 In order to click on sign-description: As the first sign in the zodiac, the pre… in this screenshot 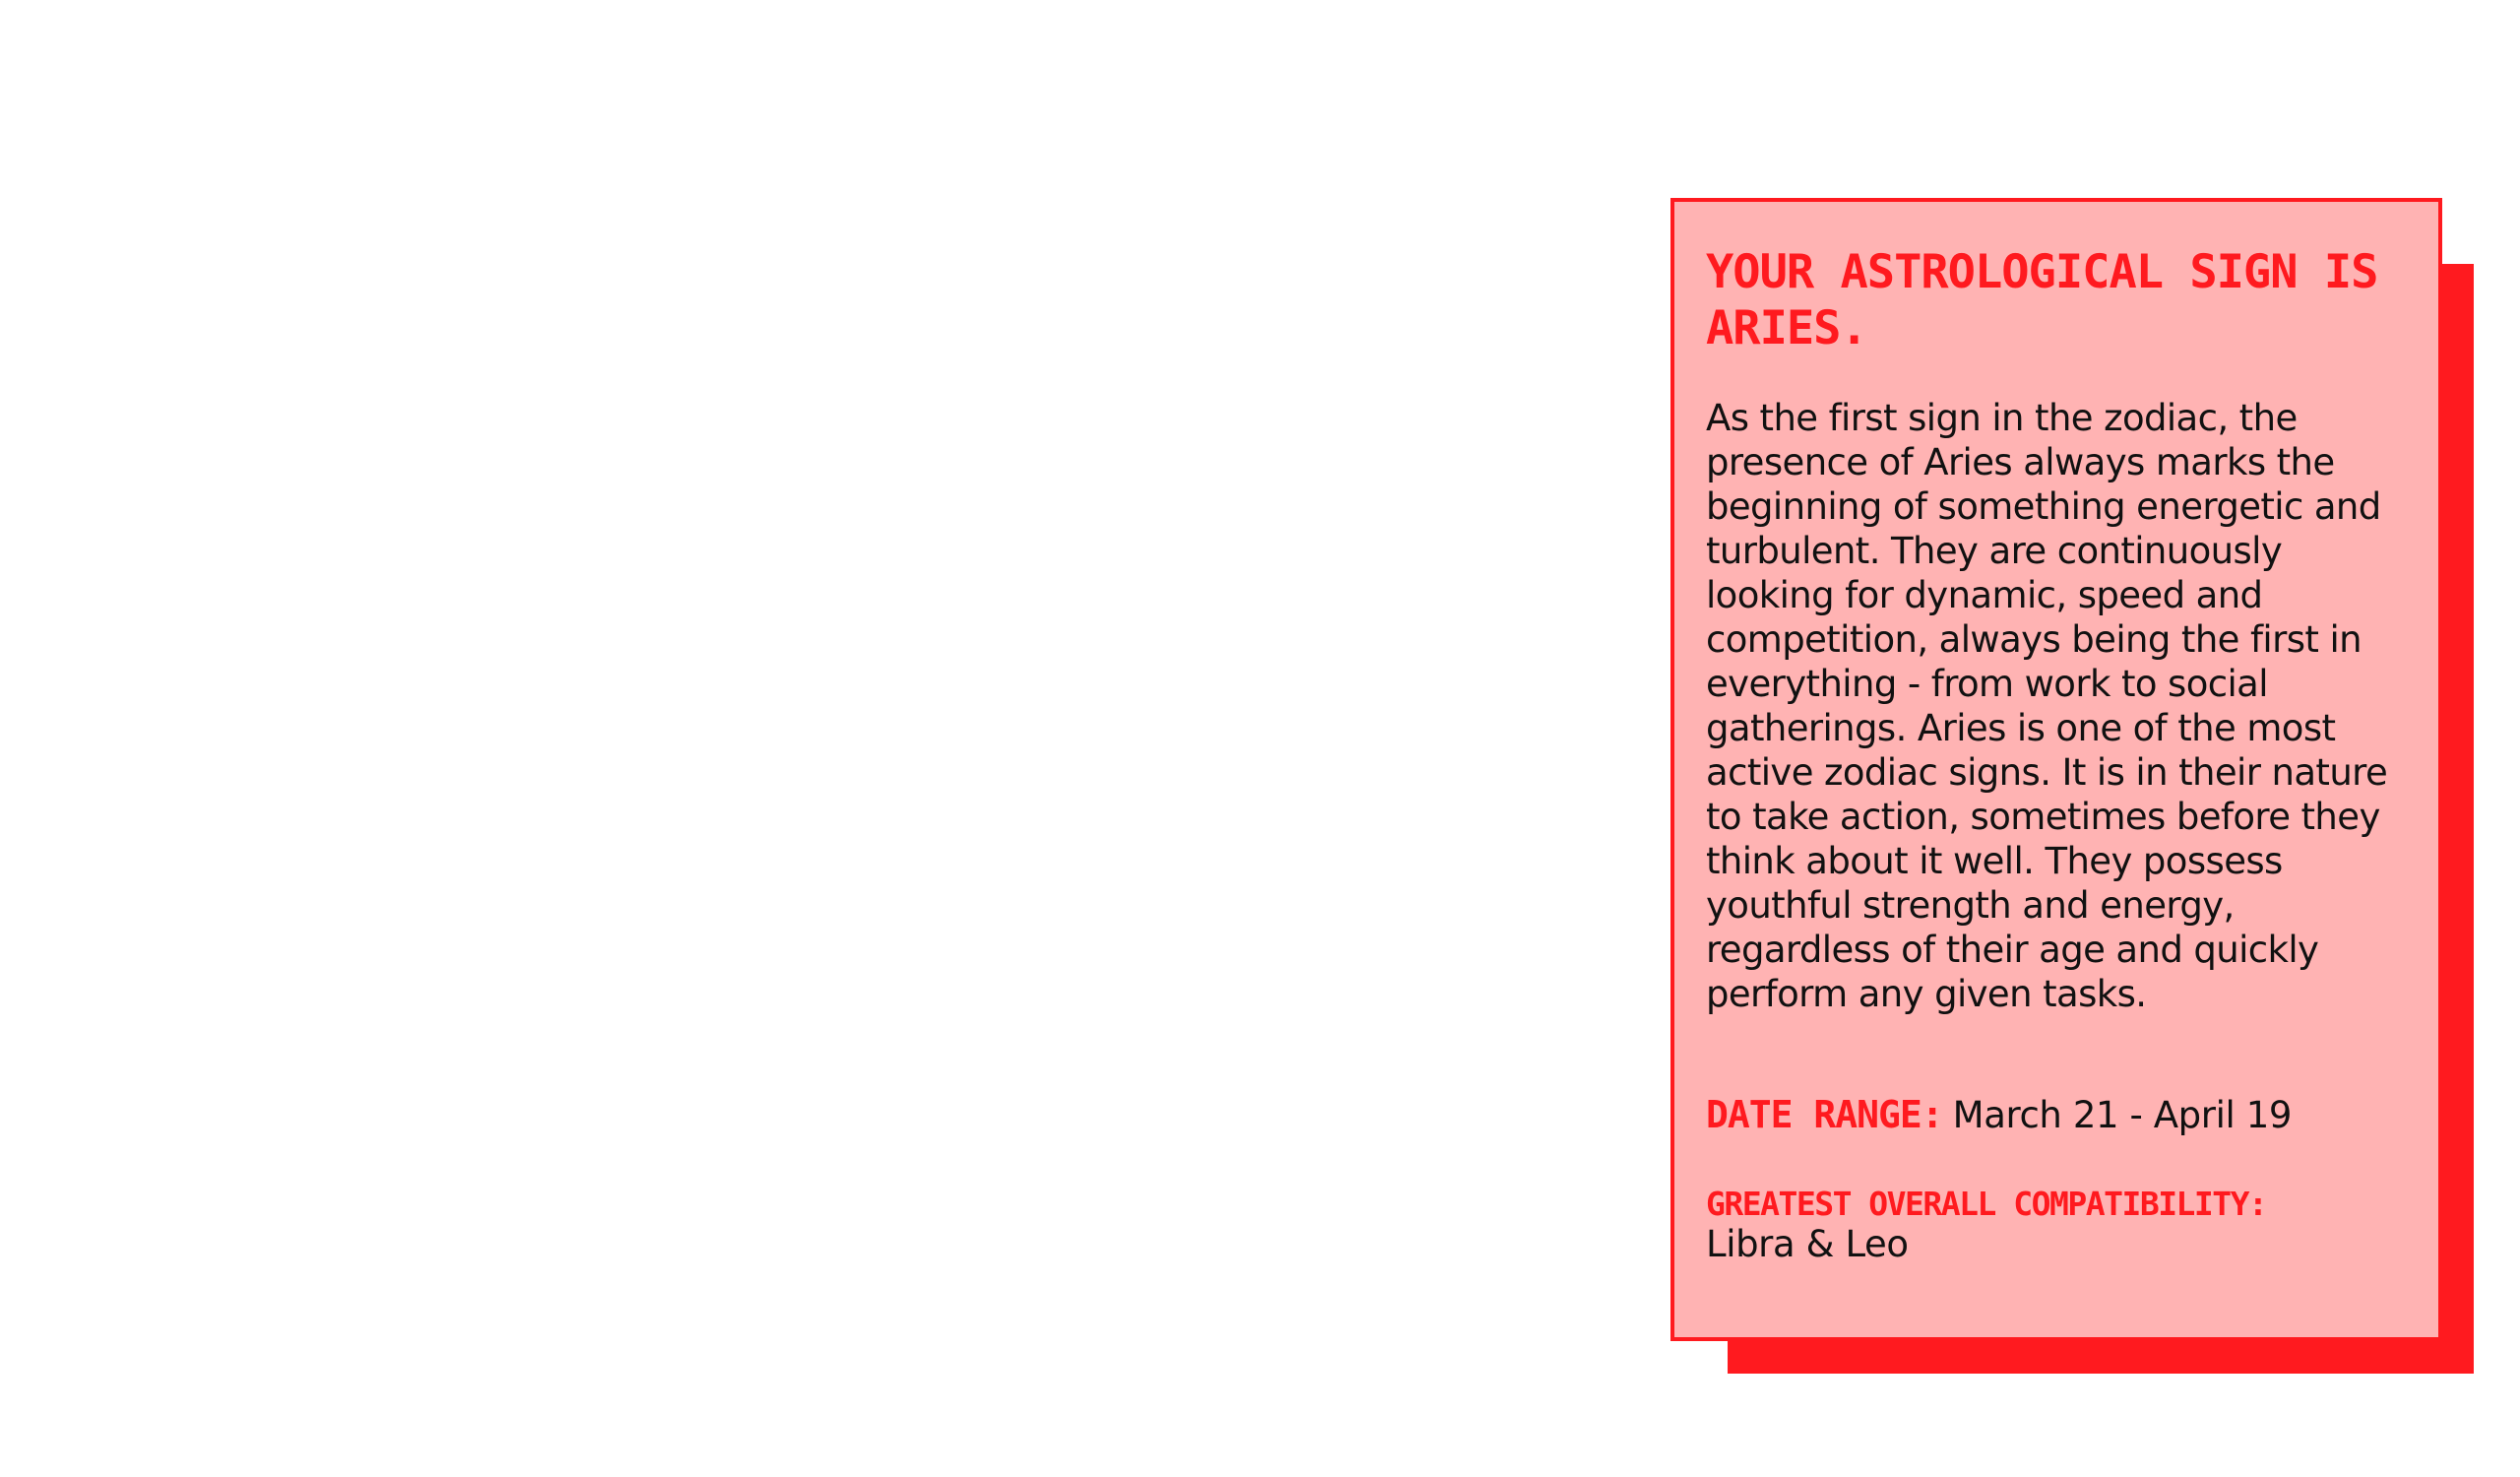, I will do `click(2047, 706)`.